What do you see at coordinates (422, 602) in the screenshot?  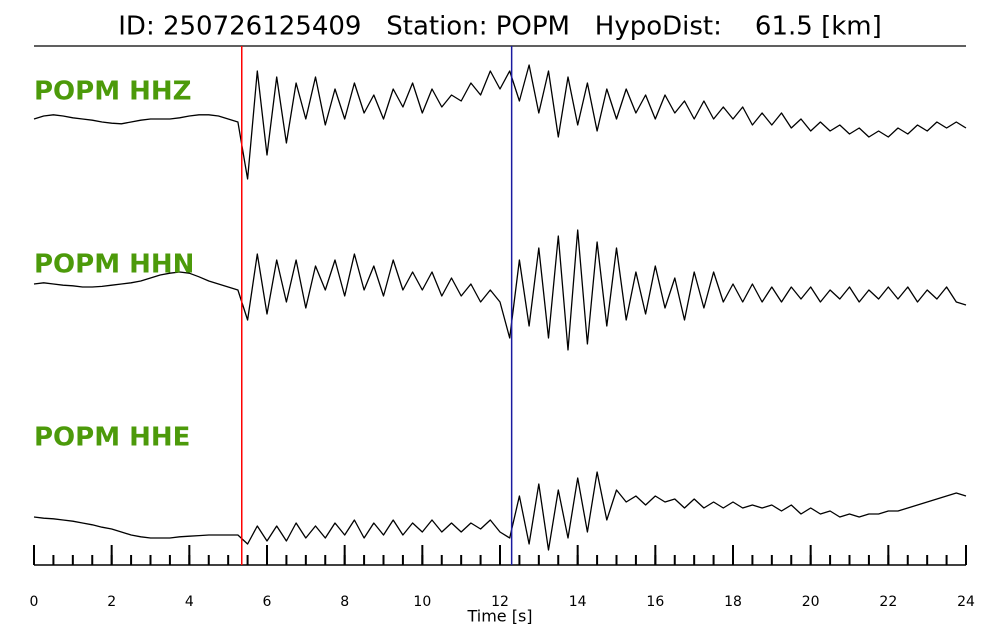 I see `x-tick-label: 10` at bounding box center [422, 602].